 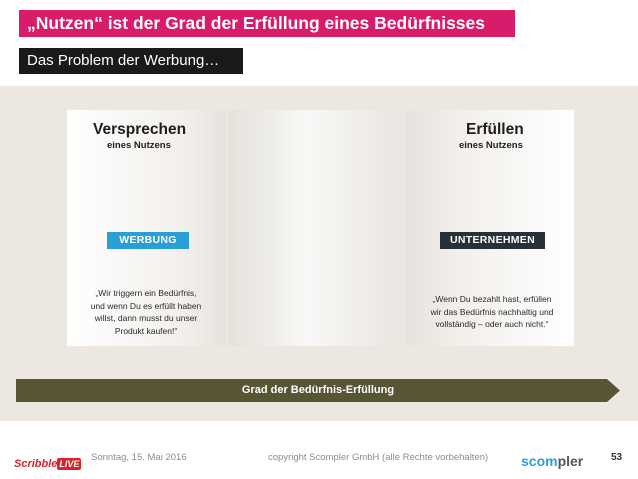 I want to click on left-quote-line: „Wir triggern ein Bedürfnis,, so click(x=146, y=293).